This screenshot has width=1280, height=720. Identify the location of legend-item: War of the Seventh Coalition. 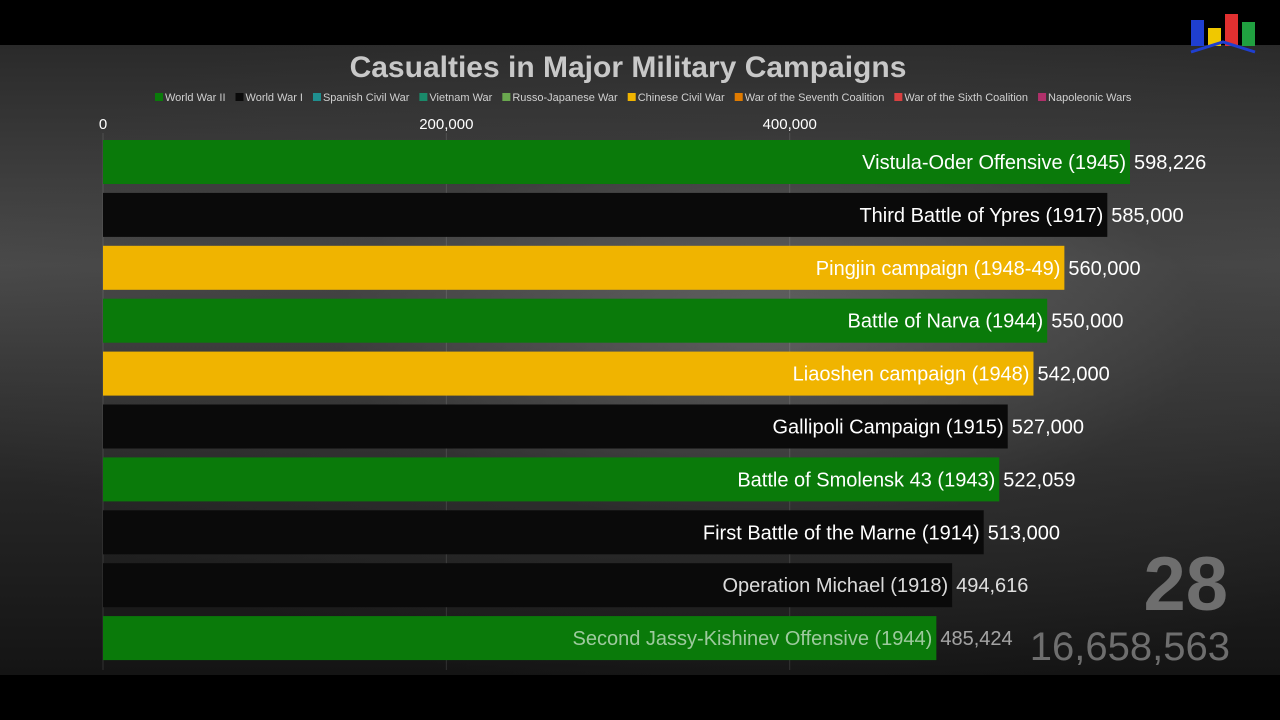
(815, 98).